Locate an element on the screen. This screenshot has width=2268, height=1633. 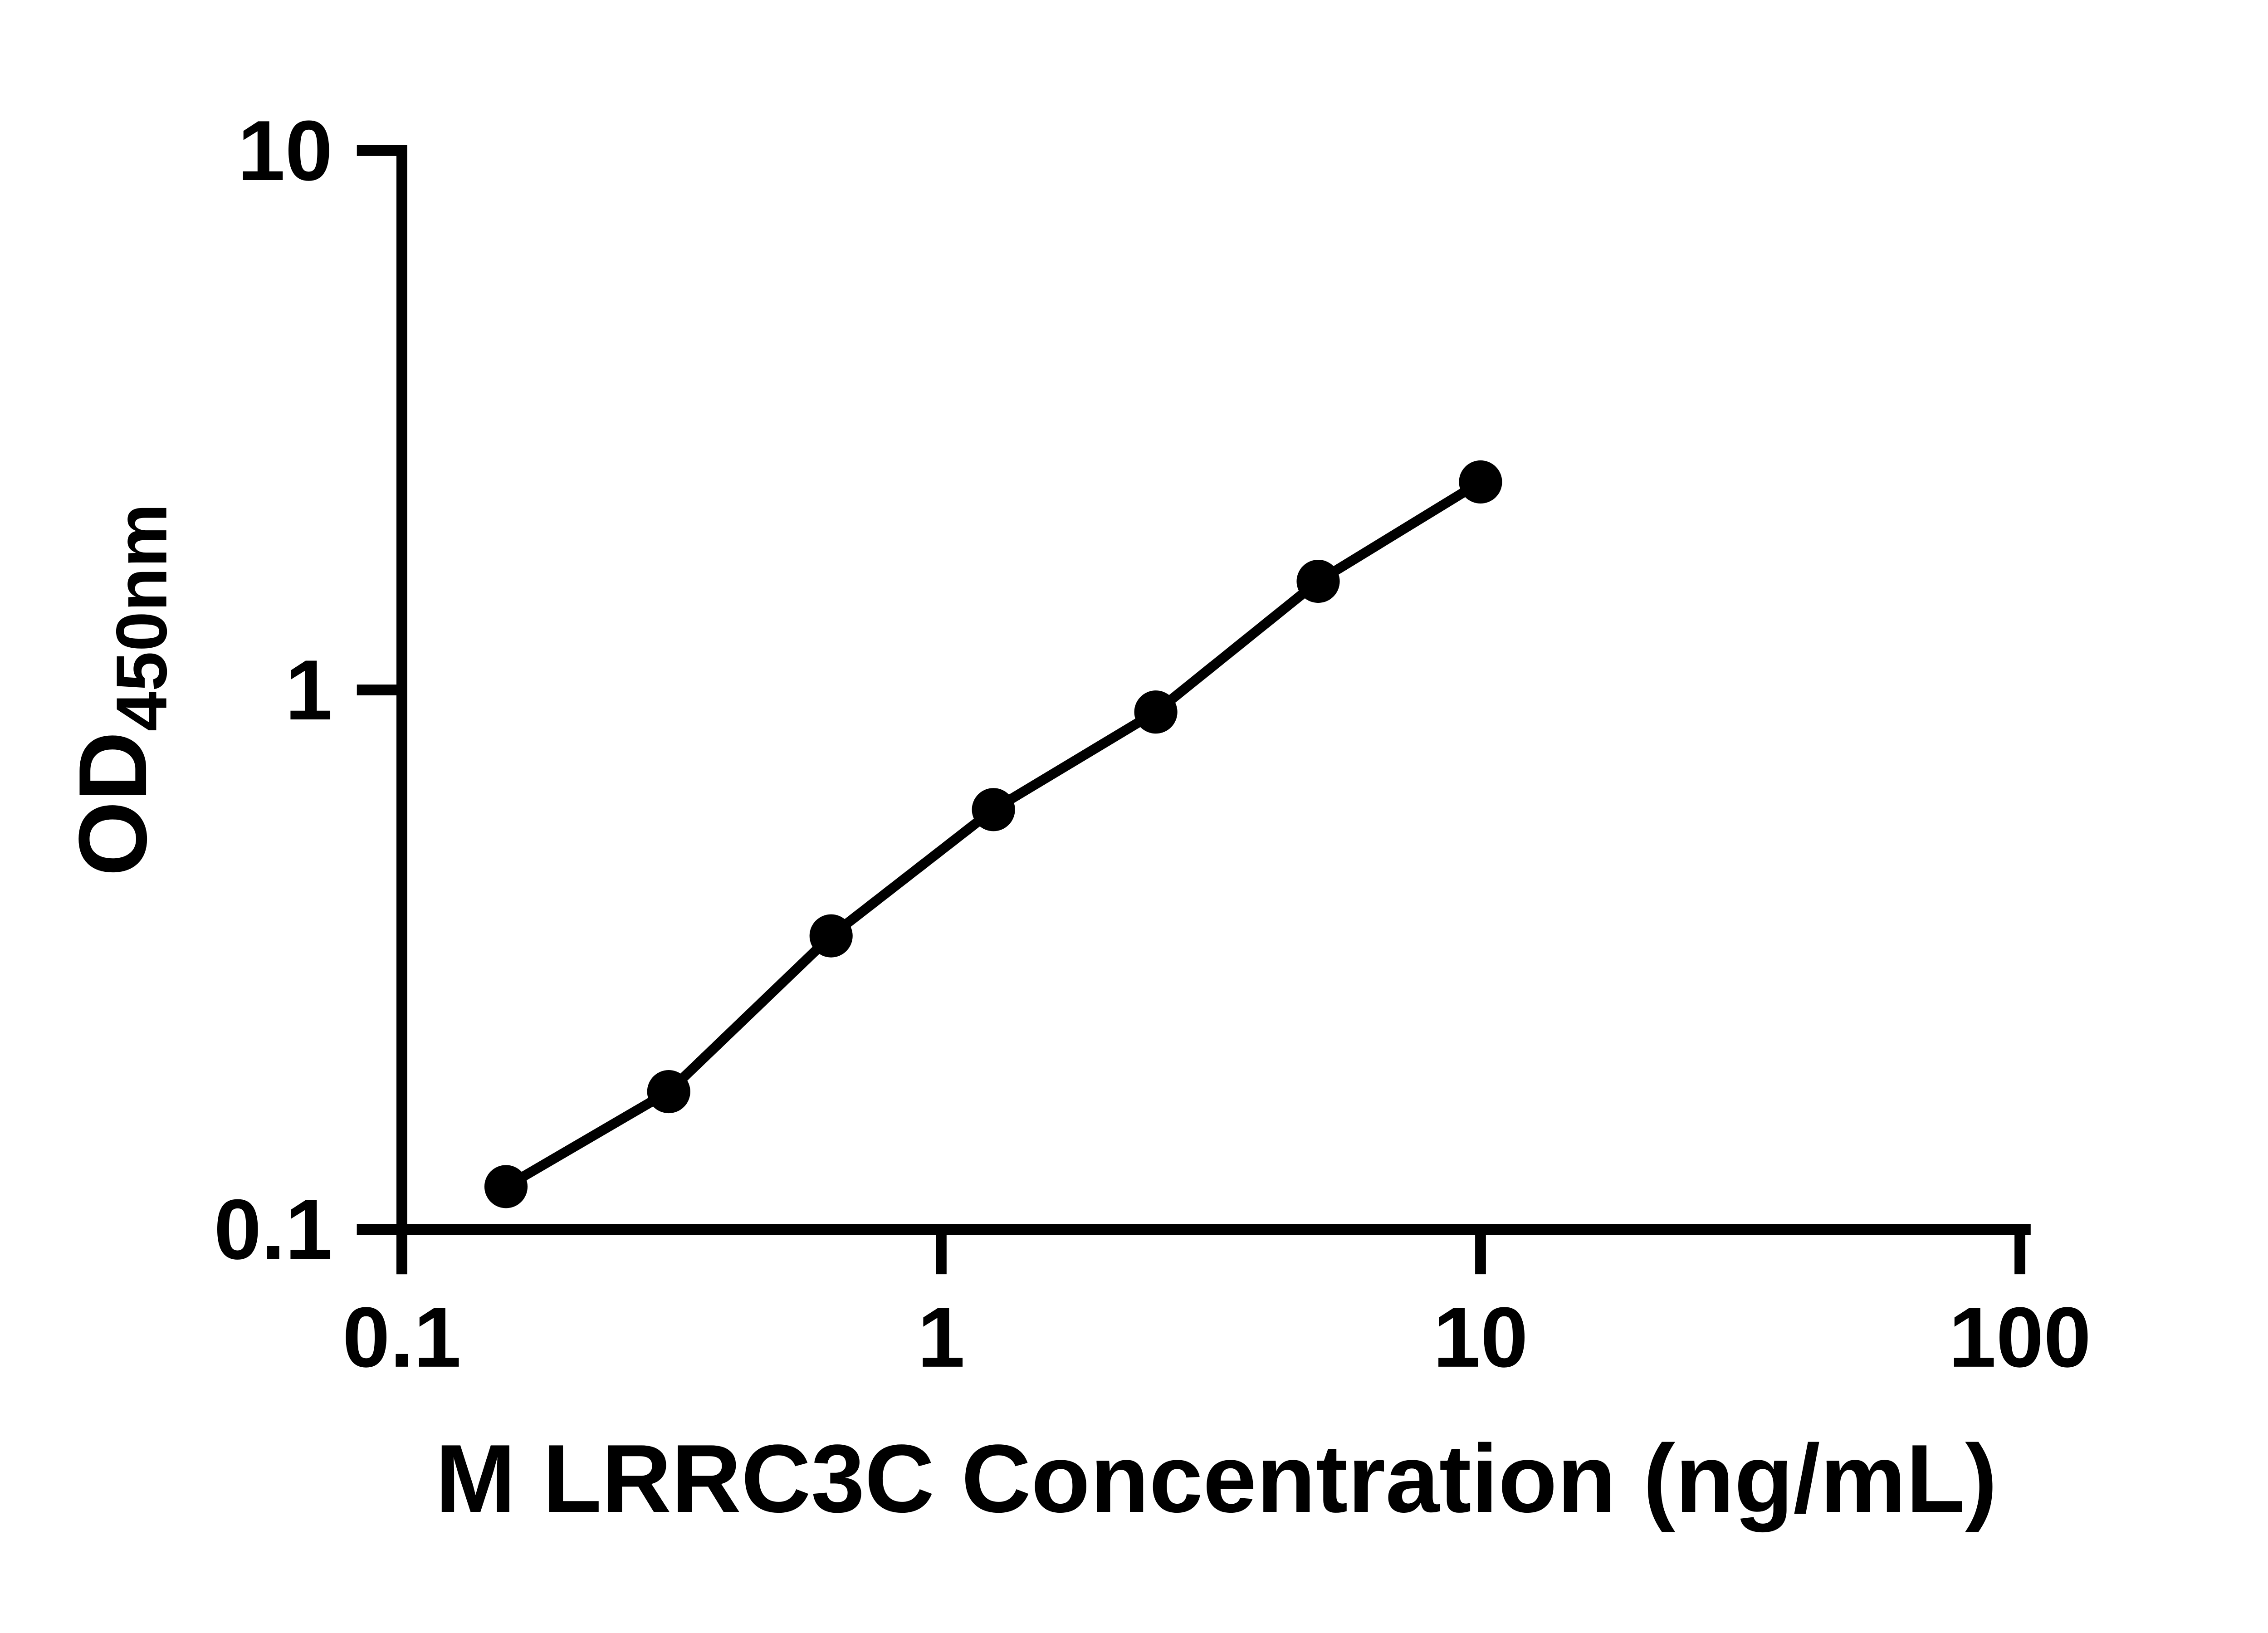
x-tick-label: 100 is located at coordinates (2020, 1337).